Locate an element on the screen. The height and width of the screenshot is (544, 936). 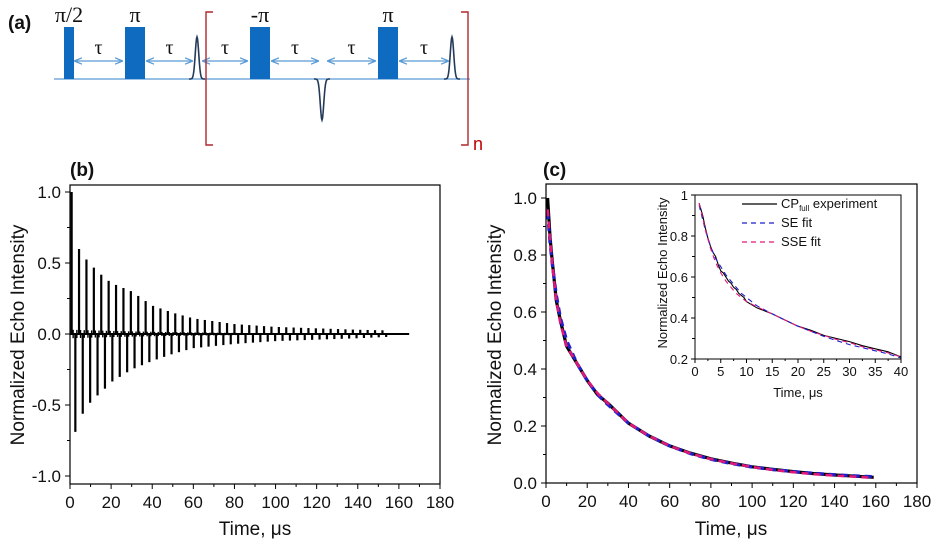
delay-label-3: τ is located at coordinates (225, 48).